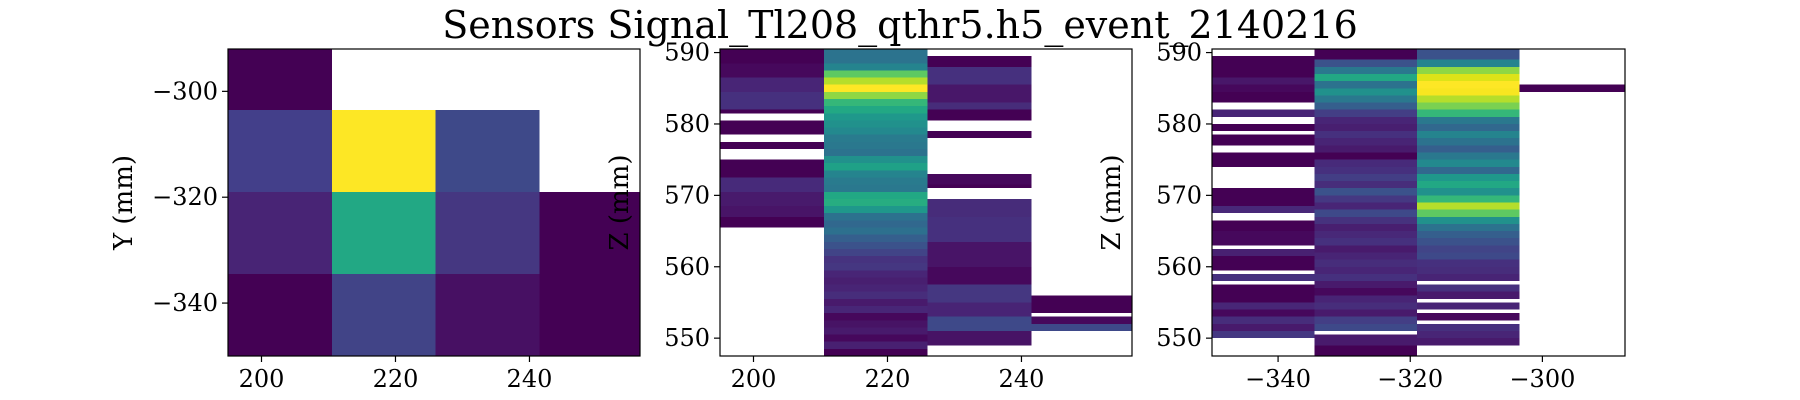 The width and height of the screenshot is (1800, 400). Describe the element at coordinates (185, 197) in the screenshot. I see `y-tick-label: −320` at that location.